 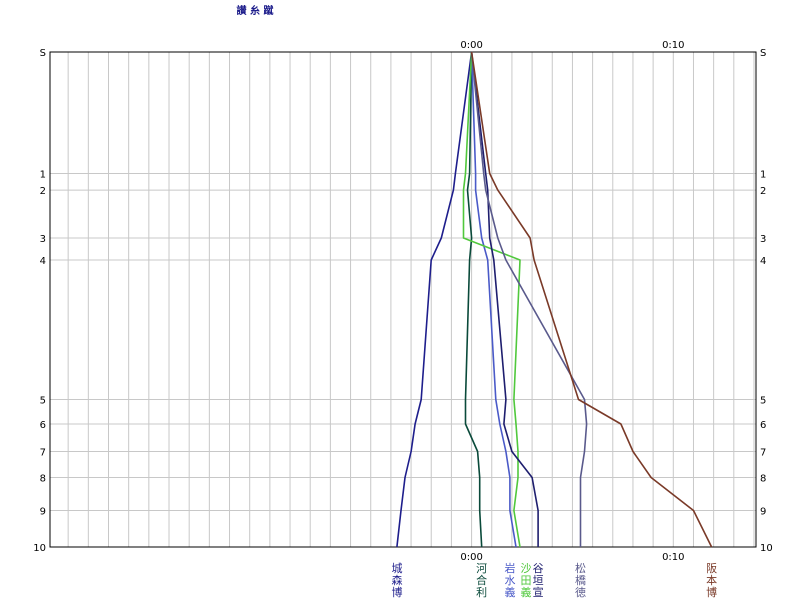 I want to click on y-tick-label-right: 9, so click(x=763, y=511).